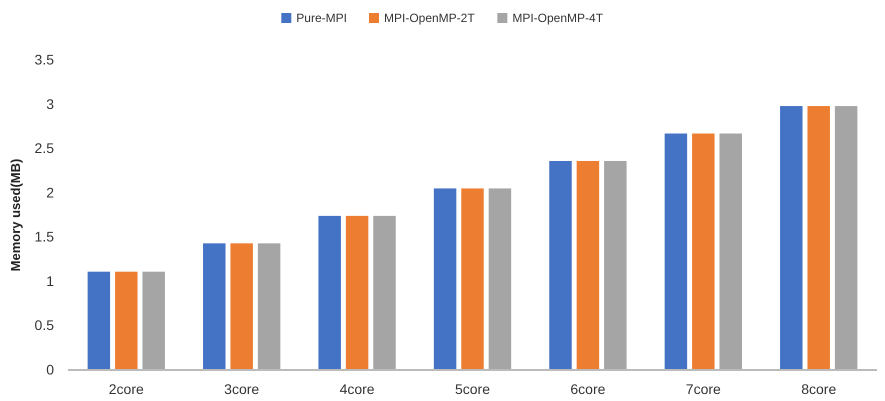  Describe the element at coordinates (430, 18) in the screenshot. I see `legend-label: MPI-OpenMP-2T` at that location.